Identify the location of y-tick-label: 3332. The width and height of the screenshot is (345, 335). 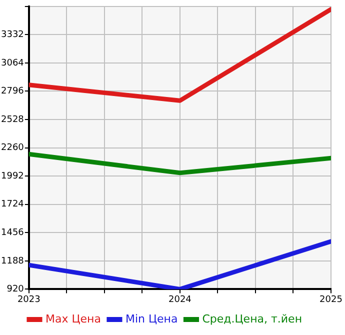
(12, 35).